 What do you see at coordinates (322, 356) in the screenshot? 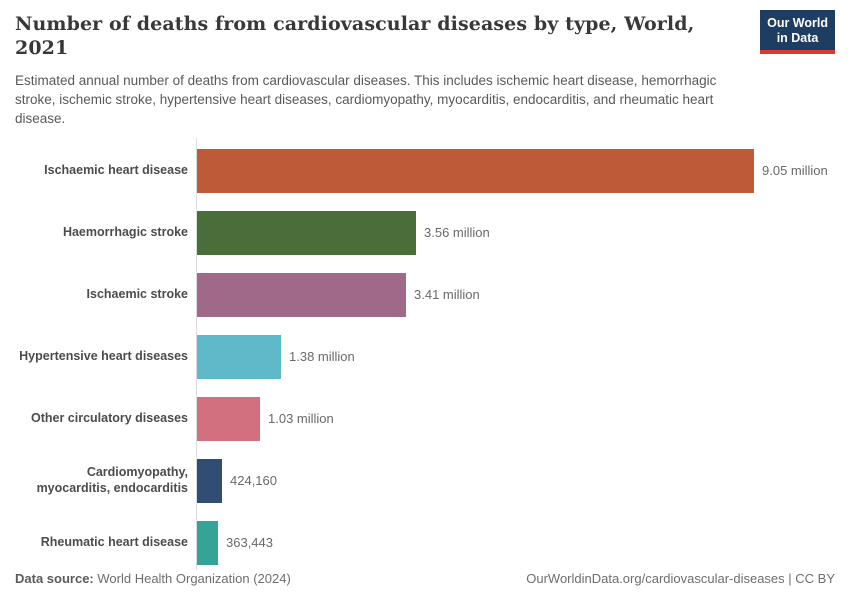
I see `value-label: 1.38 million` at bounding box center [322, 356].